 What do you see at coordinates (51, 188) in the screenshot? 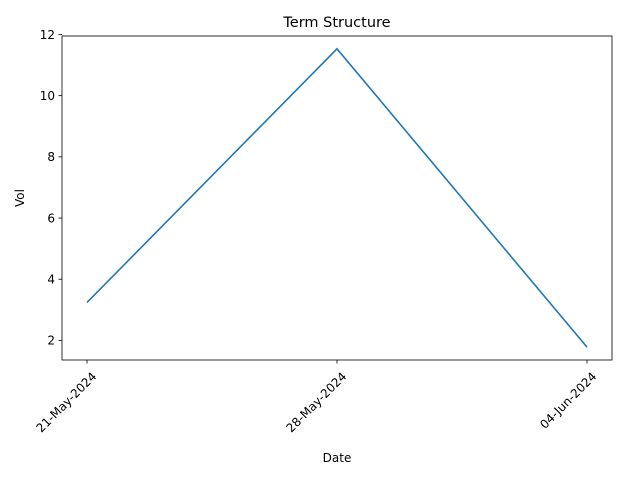
I see `y-axis: 2 4 6 8 10 12` at bounding box center [51, 188].